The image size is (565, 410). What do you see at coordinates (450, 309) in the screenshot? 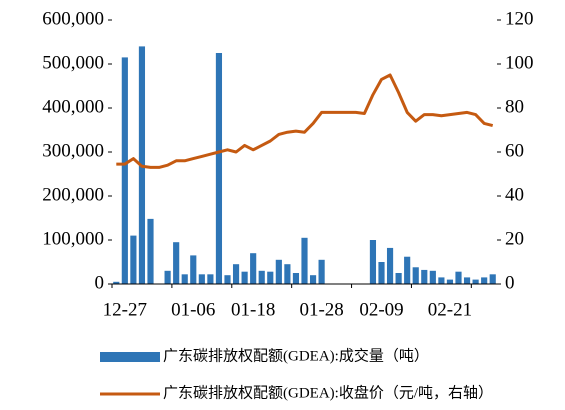
I see `x-tick-label: 02-21` at bounding box center [450, 309].